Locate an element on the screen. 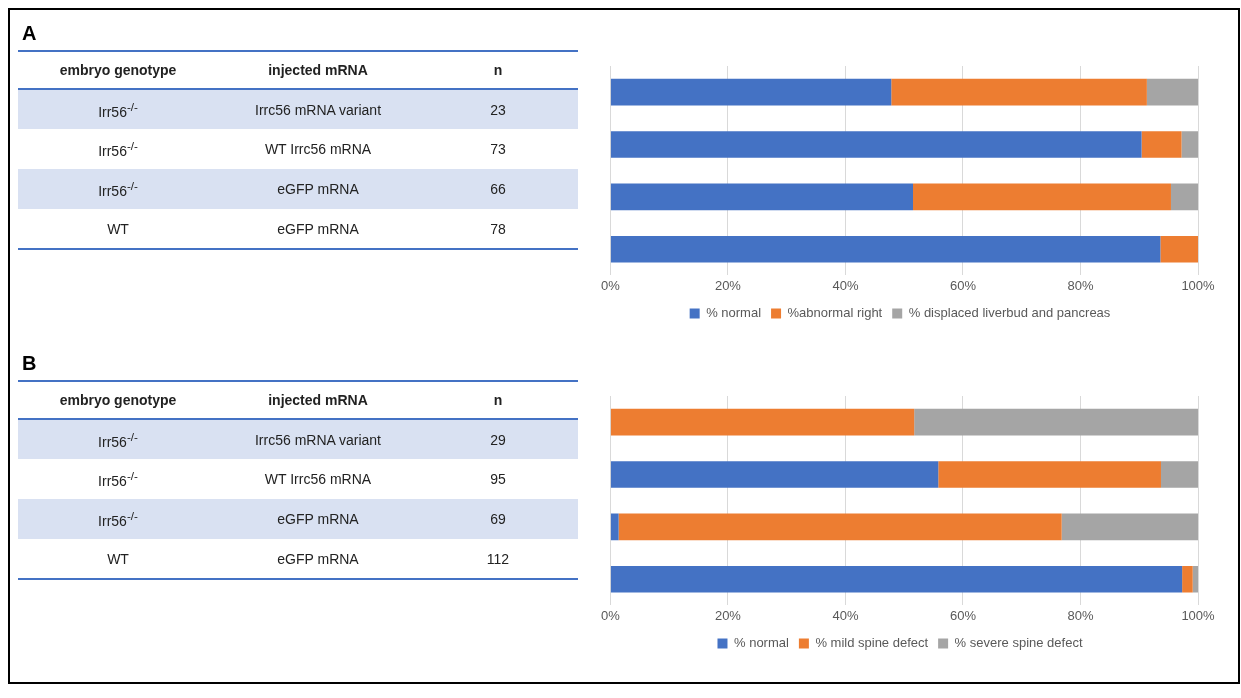  text: 73 is located at coordinates (498, 149).